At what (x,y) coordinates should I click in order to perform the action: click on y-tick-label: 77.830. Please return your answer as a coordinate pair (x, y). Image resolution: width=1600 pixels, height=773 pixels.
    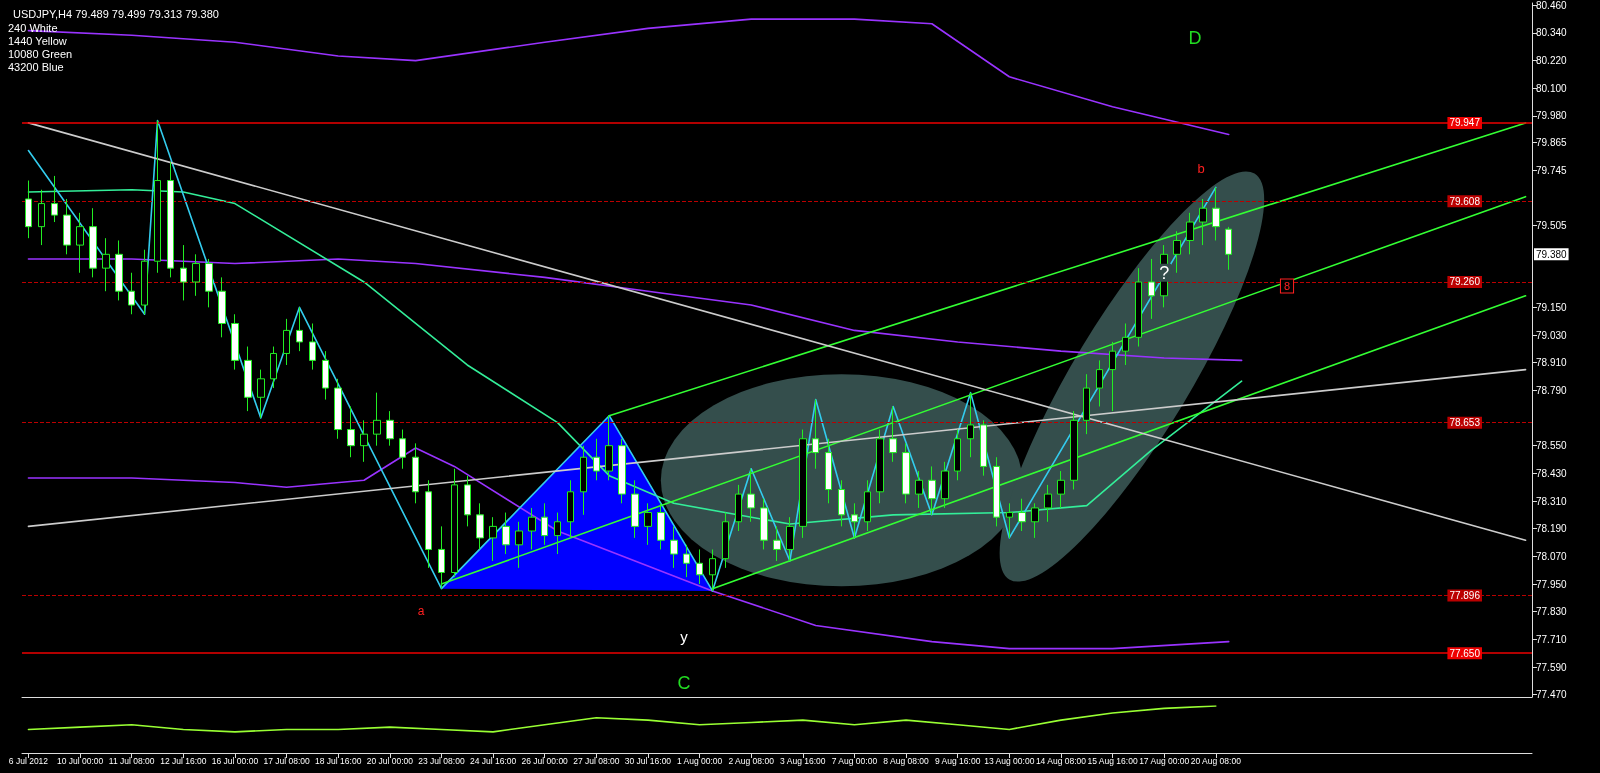
    Looking at the image, I should click on (1552, 612).